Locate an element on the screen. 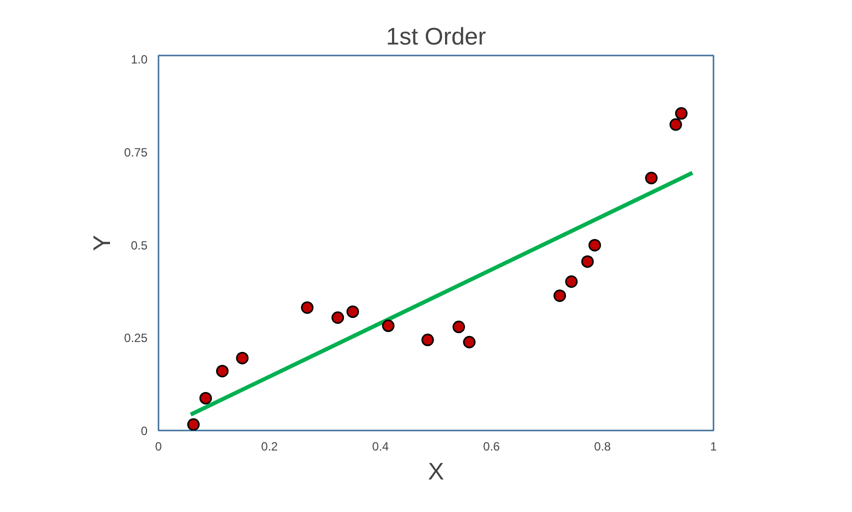 This screenshot has width=852, height=512. x-tick-label: 0.4 is located at coordinates (381, 447).